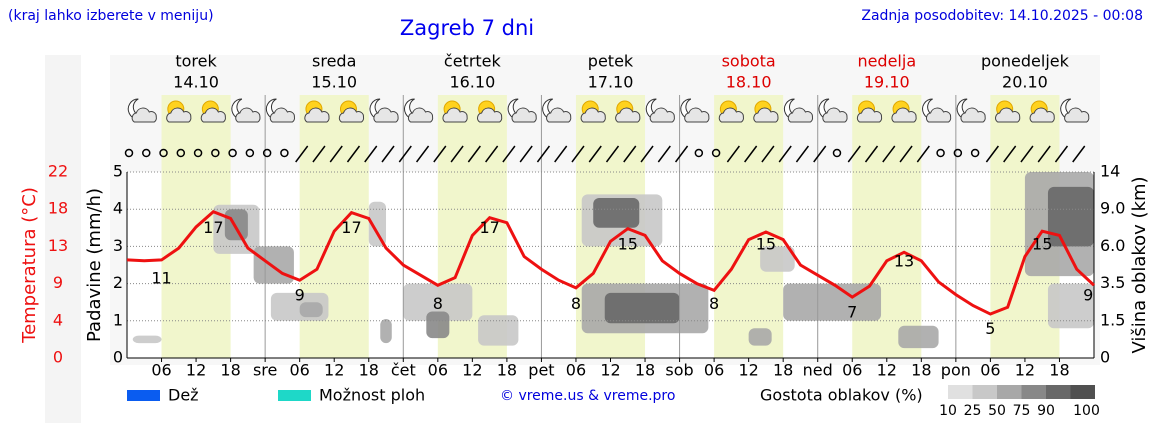 The image size is (1152, 443). I want to click on density-label: 90, so click(1046, 411).